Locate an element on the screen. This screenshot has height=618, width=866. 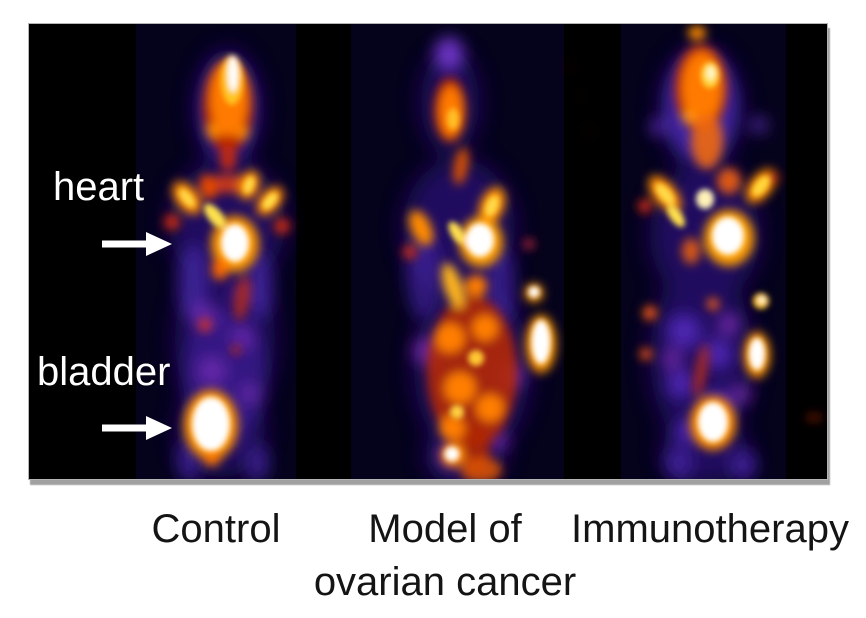
caption-model-line2: ovarian cancer is located at coordinates (445, 582).